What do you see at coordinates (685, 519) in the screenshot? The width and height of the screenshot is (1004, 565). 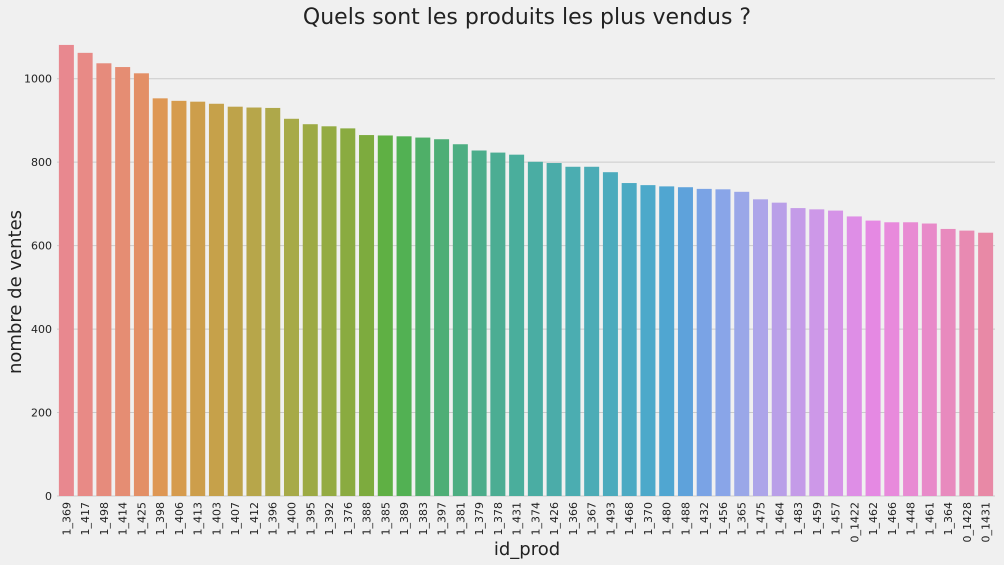 I see `x-tick-label: 1_488` at bounding box center [685, 519].